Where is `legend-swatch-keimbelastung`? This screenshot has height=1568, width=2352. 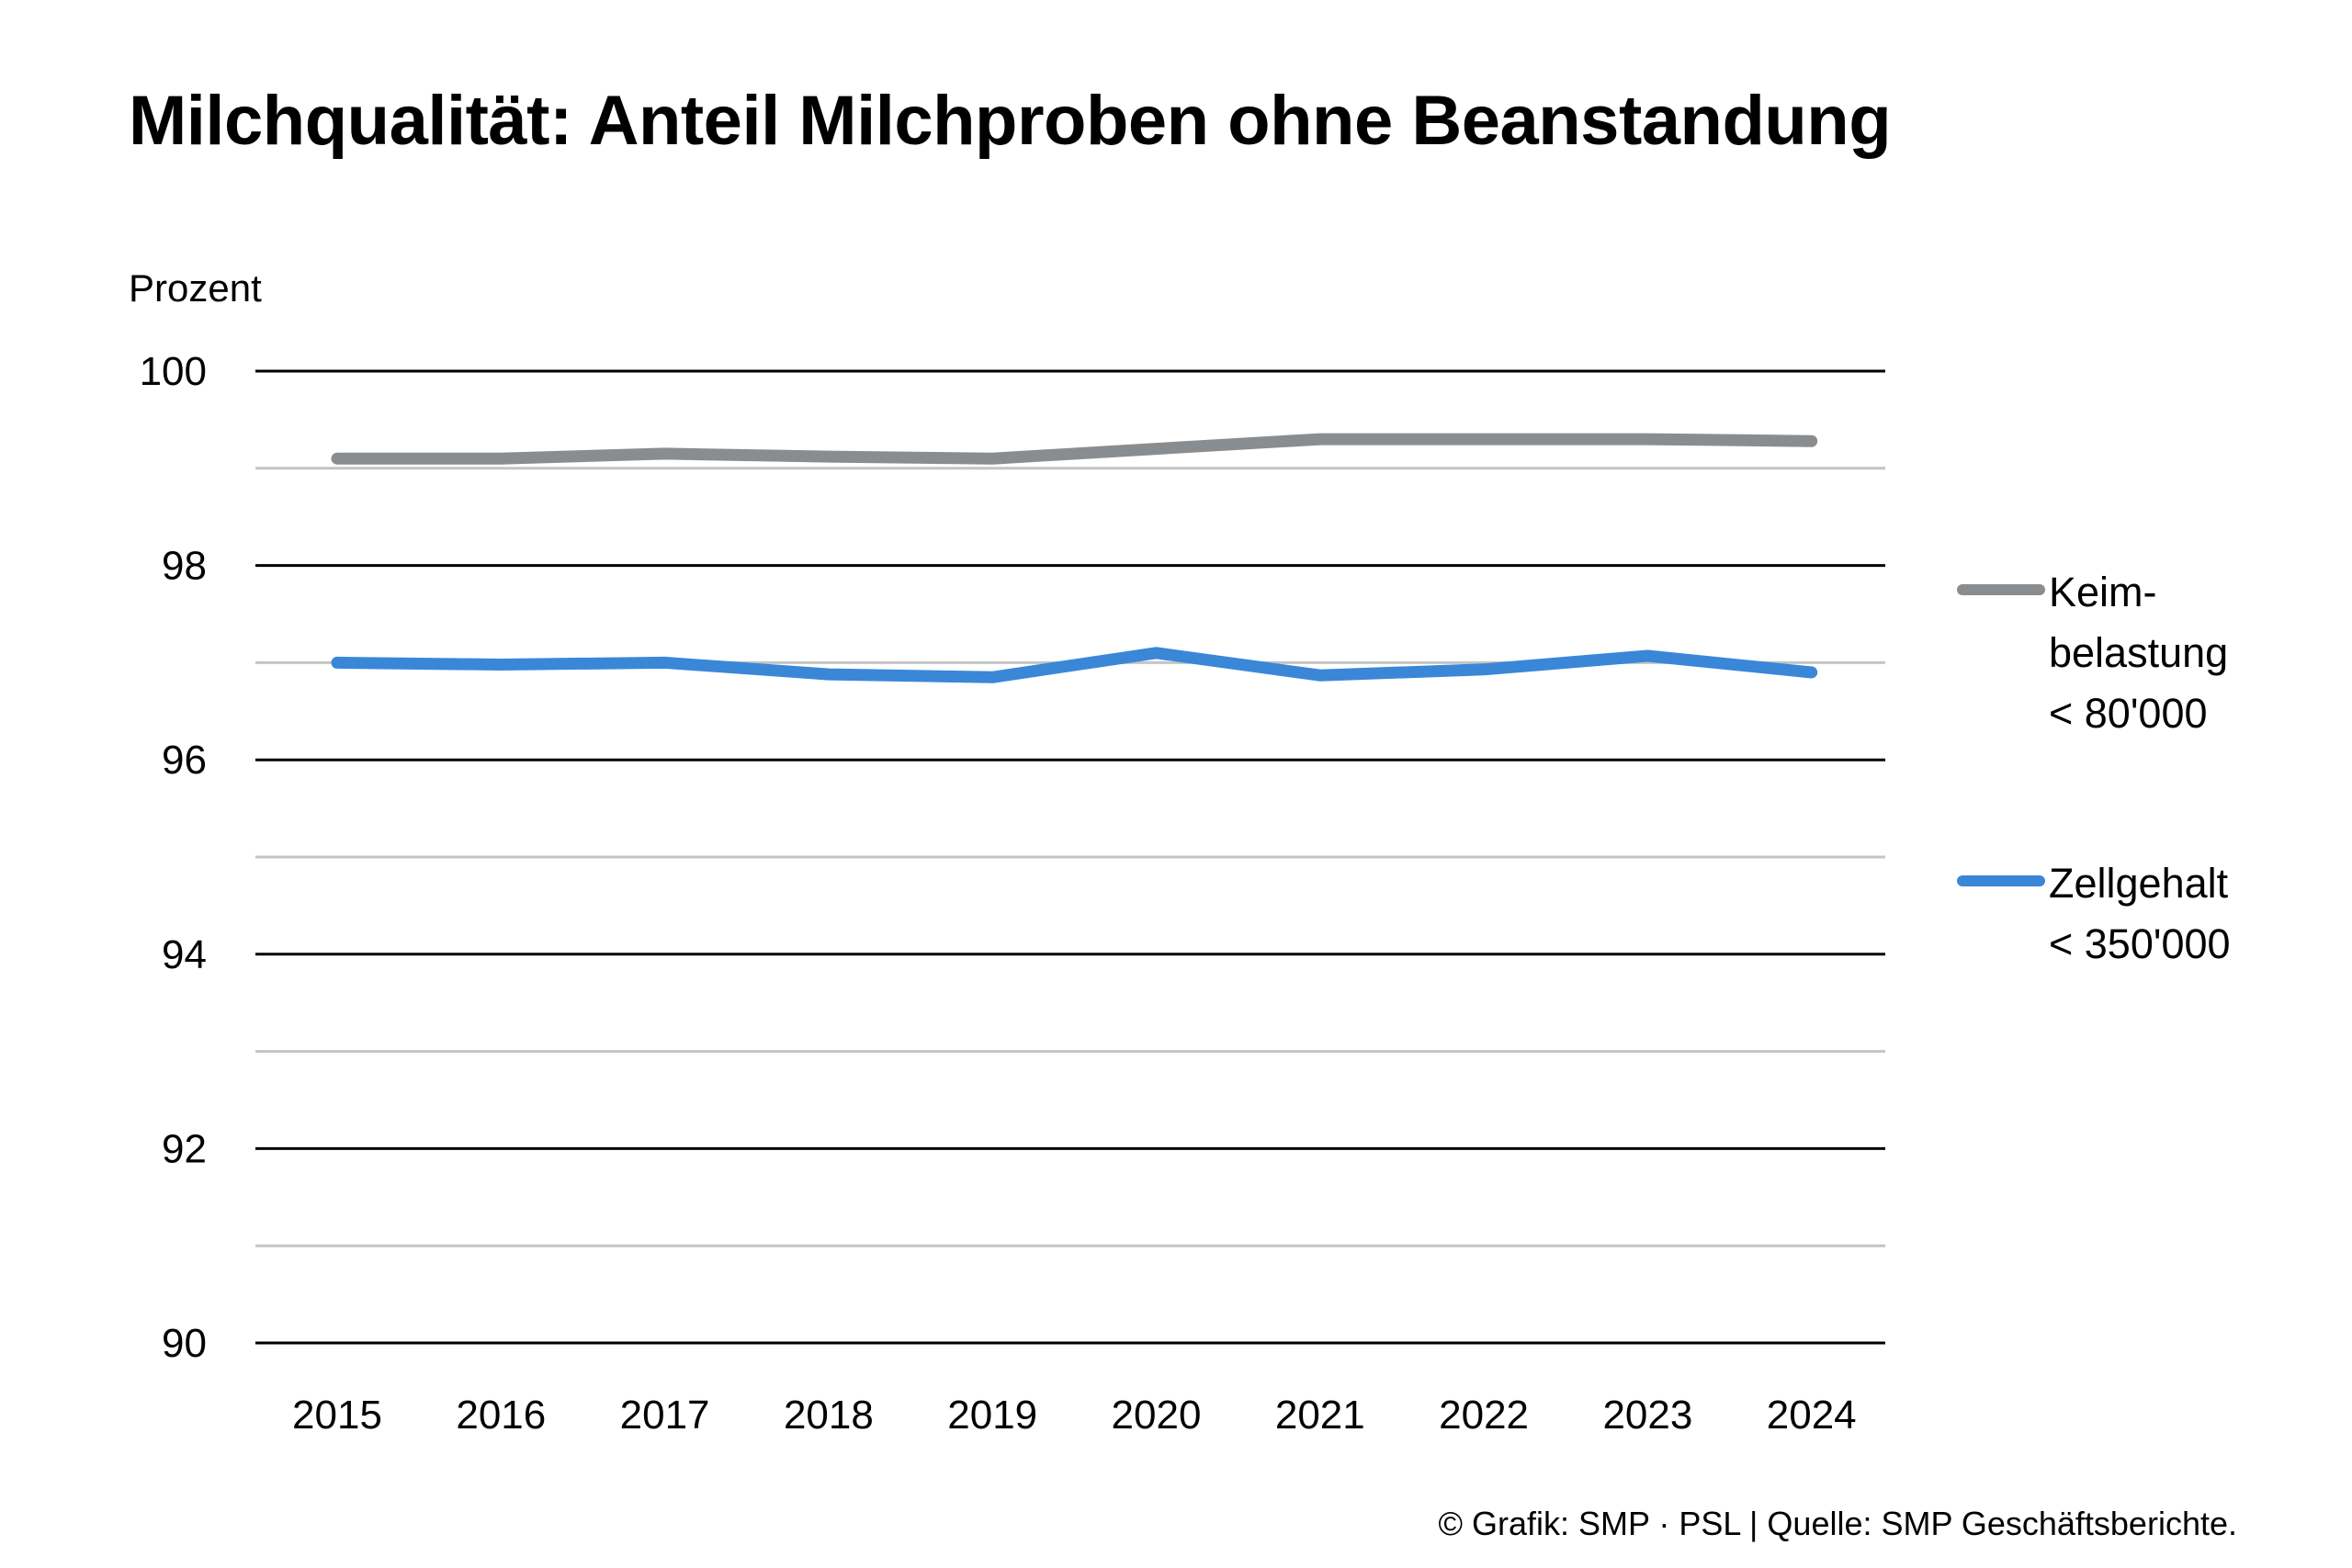 legend-swatch-keimbelastung is located at coordinates (2001, 589).